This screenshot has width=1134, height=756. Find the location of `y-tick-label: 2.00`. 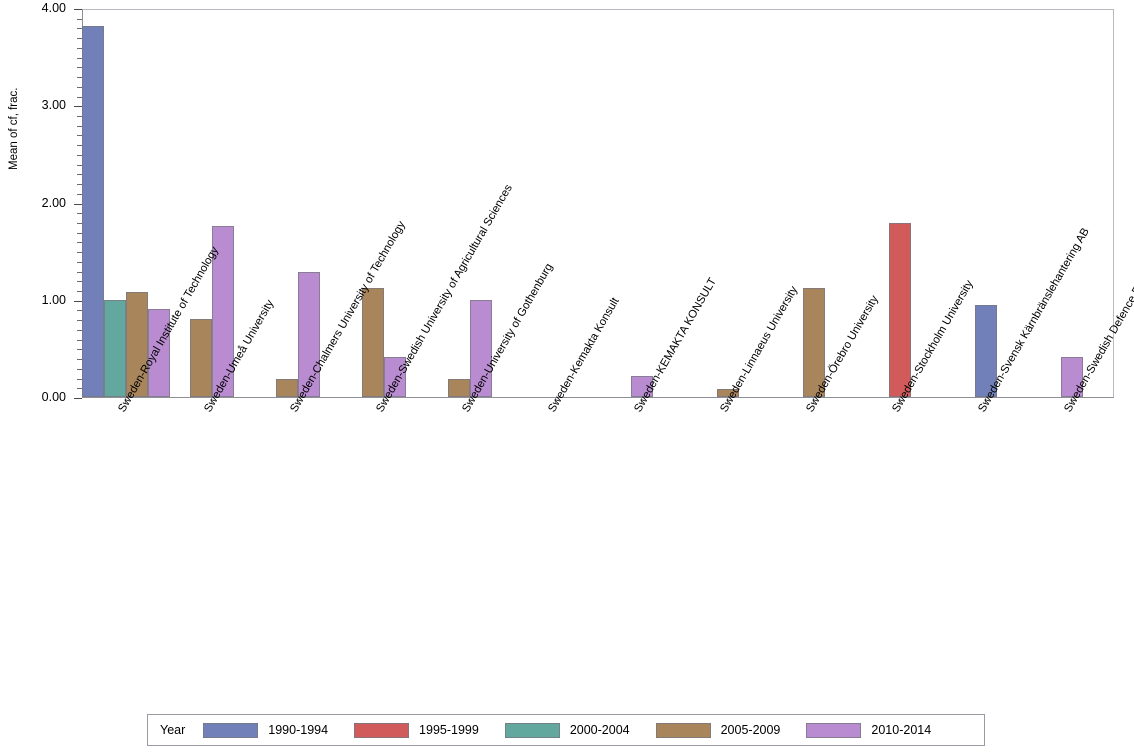

y-tick-label: 2.00 is located at coordinates (53, 202).